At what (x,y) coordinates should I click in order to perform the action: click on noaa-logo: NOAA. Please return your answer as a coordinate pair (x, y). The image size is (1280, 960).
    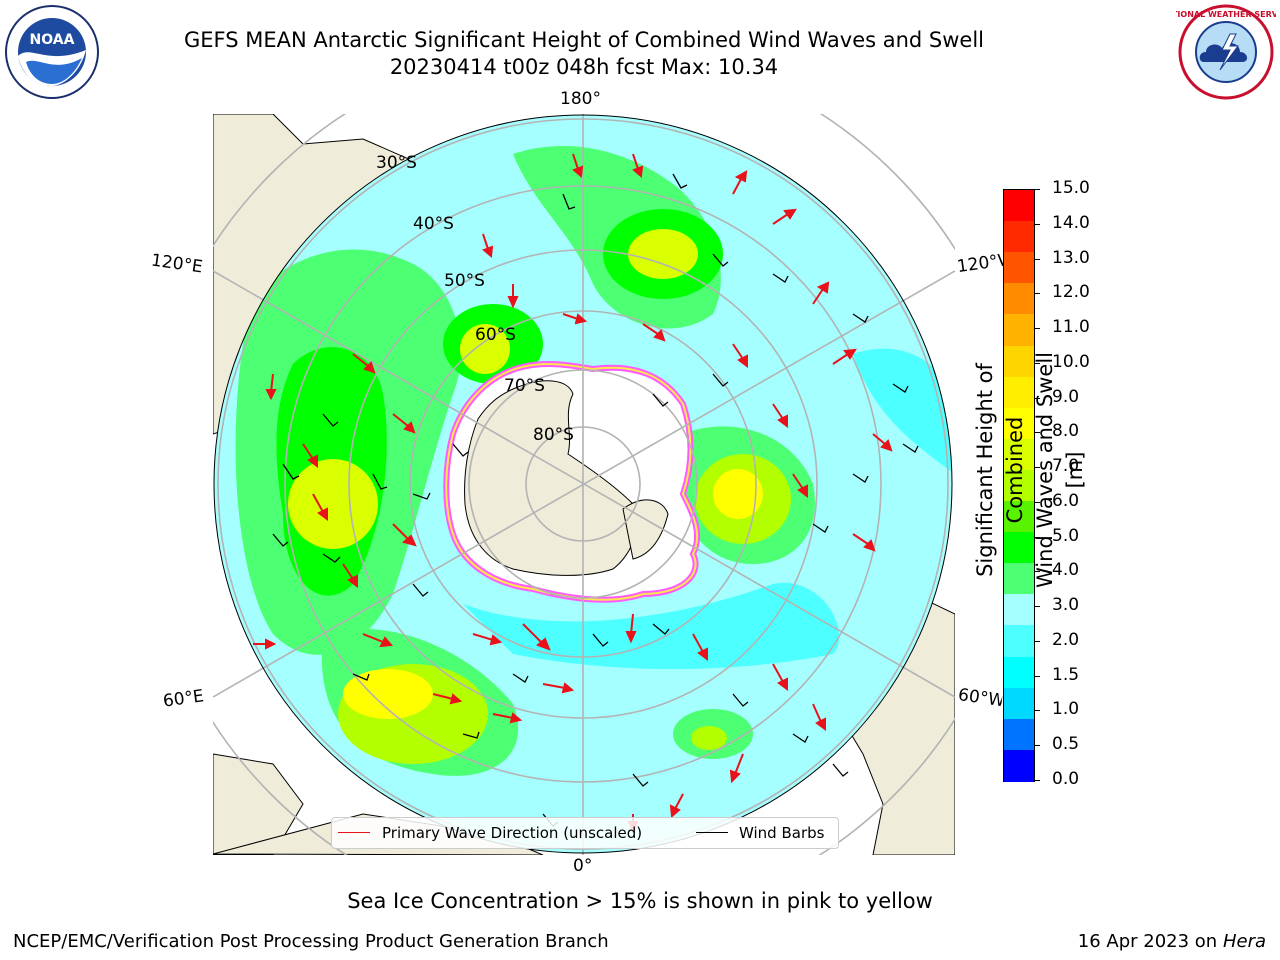
    Looking at the image, I should click on (52, 52).